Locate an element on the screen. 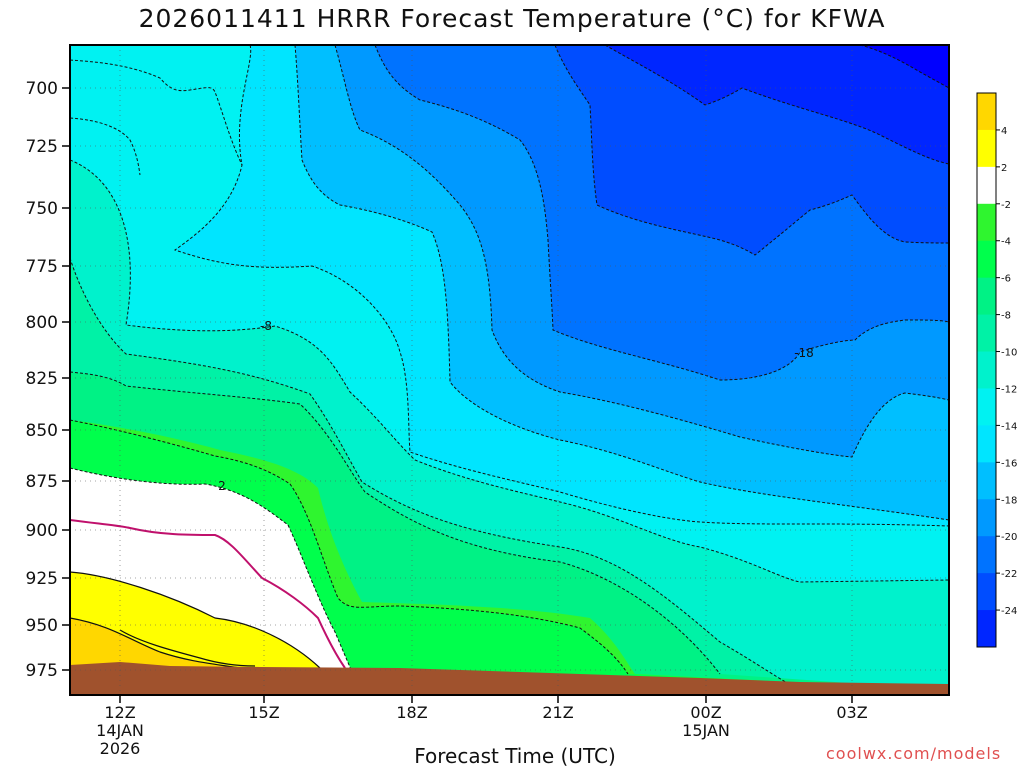 The width and height of the screenshot is (1024, 768). y-axis: 700 725 750 775 800 825 850 875 900 925 950 975 is located at coordinates (48, 380).